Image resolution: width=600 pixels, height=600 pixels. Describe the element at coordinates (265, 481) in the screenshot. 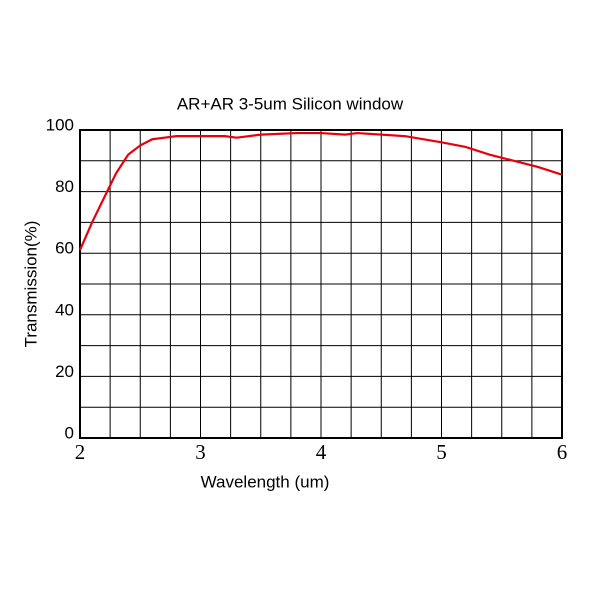

I see `x-axis-label: Wavelength (um)` at that location.